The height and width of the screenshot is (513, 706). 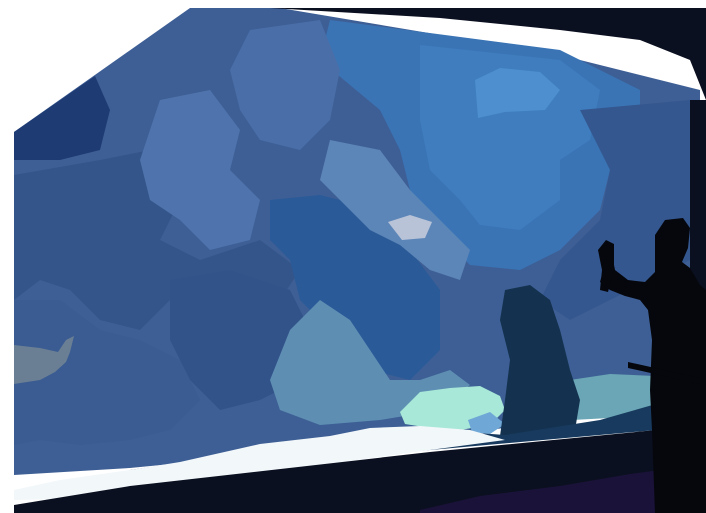 I want to click on water-deep-swirl, so click(x=355, y=287).